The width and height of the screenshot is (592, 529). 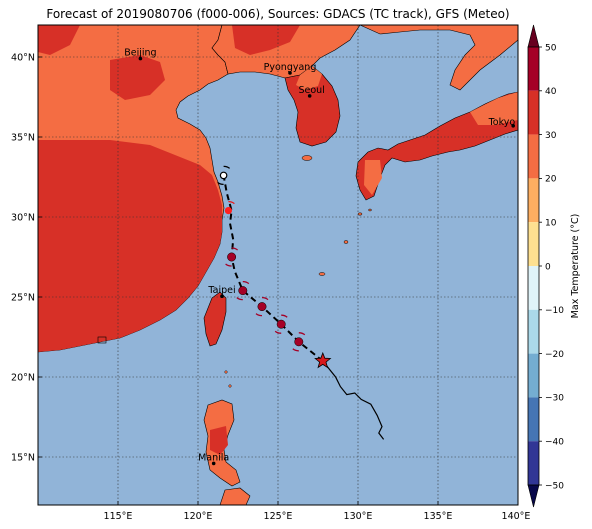 What do you see at coordinates (102, 340) in the screenshot?
I see `island-square` at bounding box center [102, 340].